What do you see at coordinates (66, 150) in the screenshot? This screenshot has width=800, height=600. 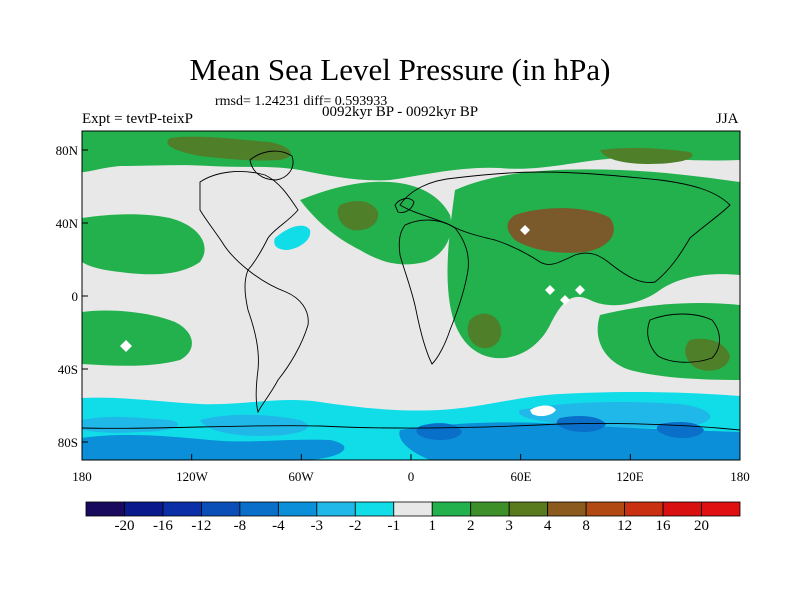 I see `y-tick-label-80n: 80N` at bounding box center [66, 150].